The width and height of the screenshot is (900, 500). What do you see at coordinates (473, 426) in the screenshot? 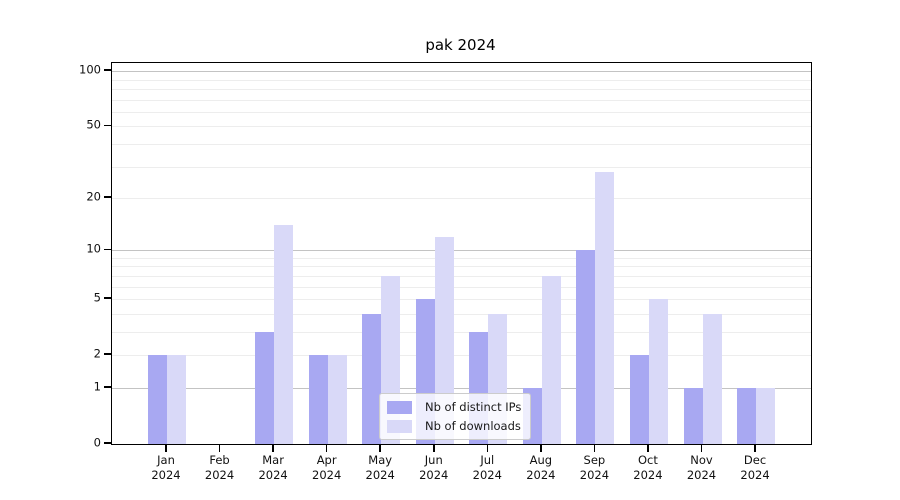
I see `legend-label-downloads: Nb of downloads` at bounding box center [473, 426].